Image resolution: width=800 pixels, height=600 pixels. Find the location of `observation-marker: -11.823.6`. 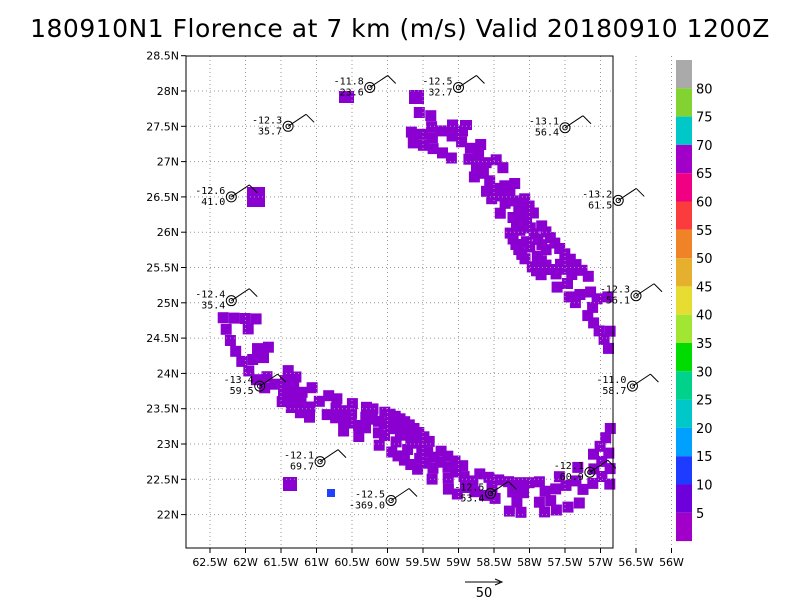

observation-marker: -11.823.6 is located at coordinates (365, 86).